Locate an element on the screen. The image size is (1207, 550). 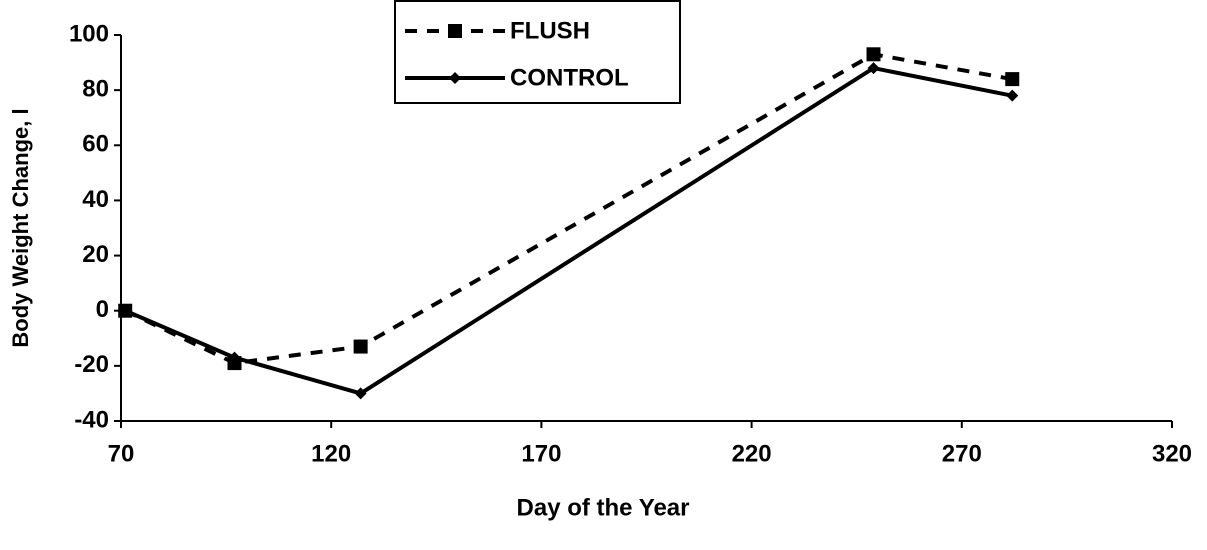
y-tick-label: 80 is located at coordinates (95, 88).